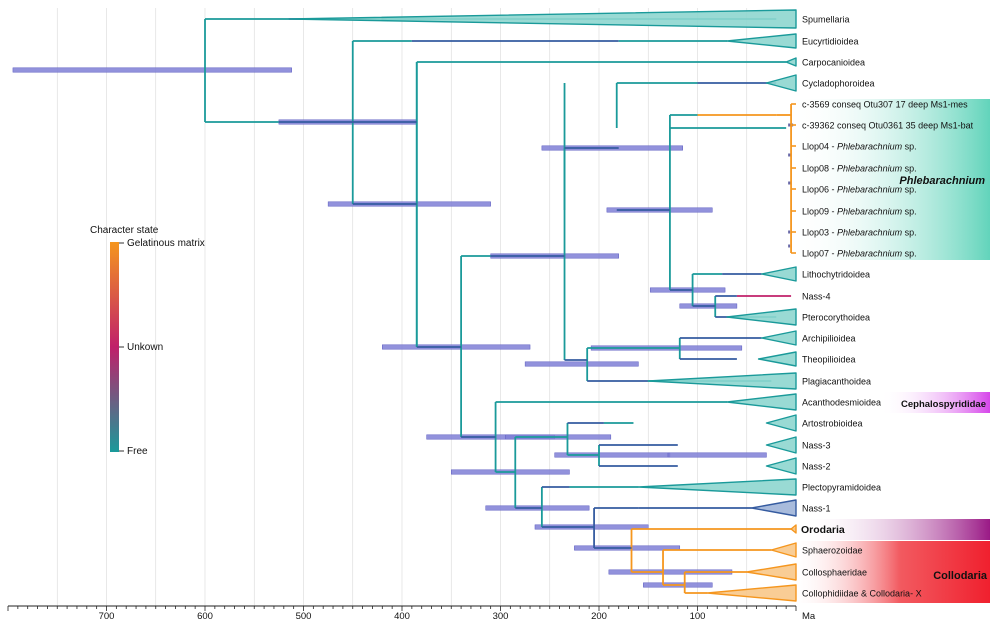 The image size is (1000, 628). What do you see at coordinates (137, 451) in the screenshot?
I see `legend-bottom-label: Free` at bounding box center [137, 451].